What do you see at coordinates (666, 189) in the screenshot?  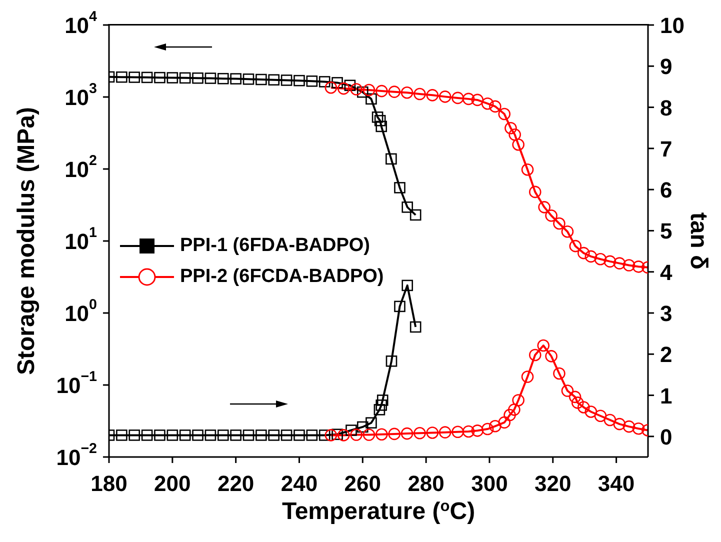 I see `y2-tick-label: 6` at bounding box center [666, 189].